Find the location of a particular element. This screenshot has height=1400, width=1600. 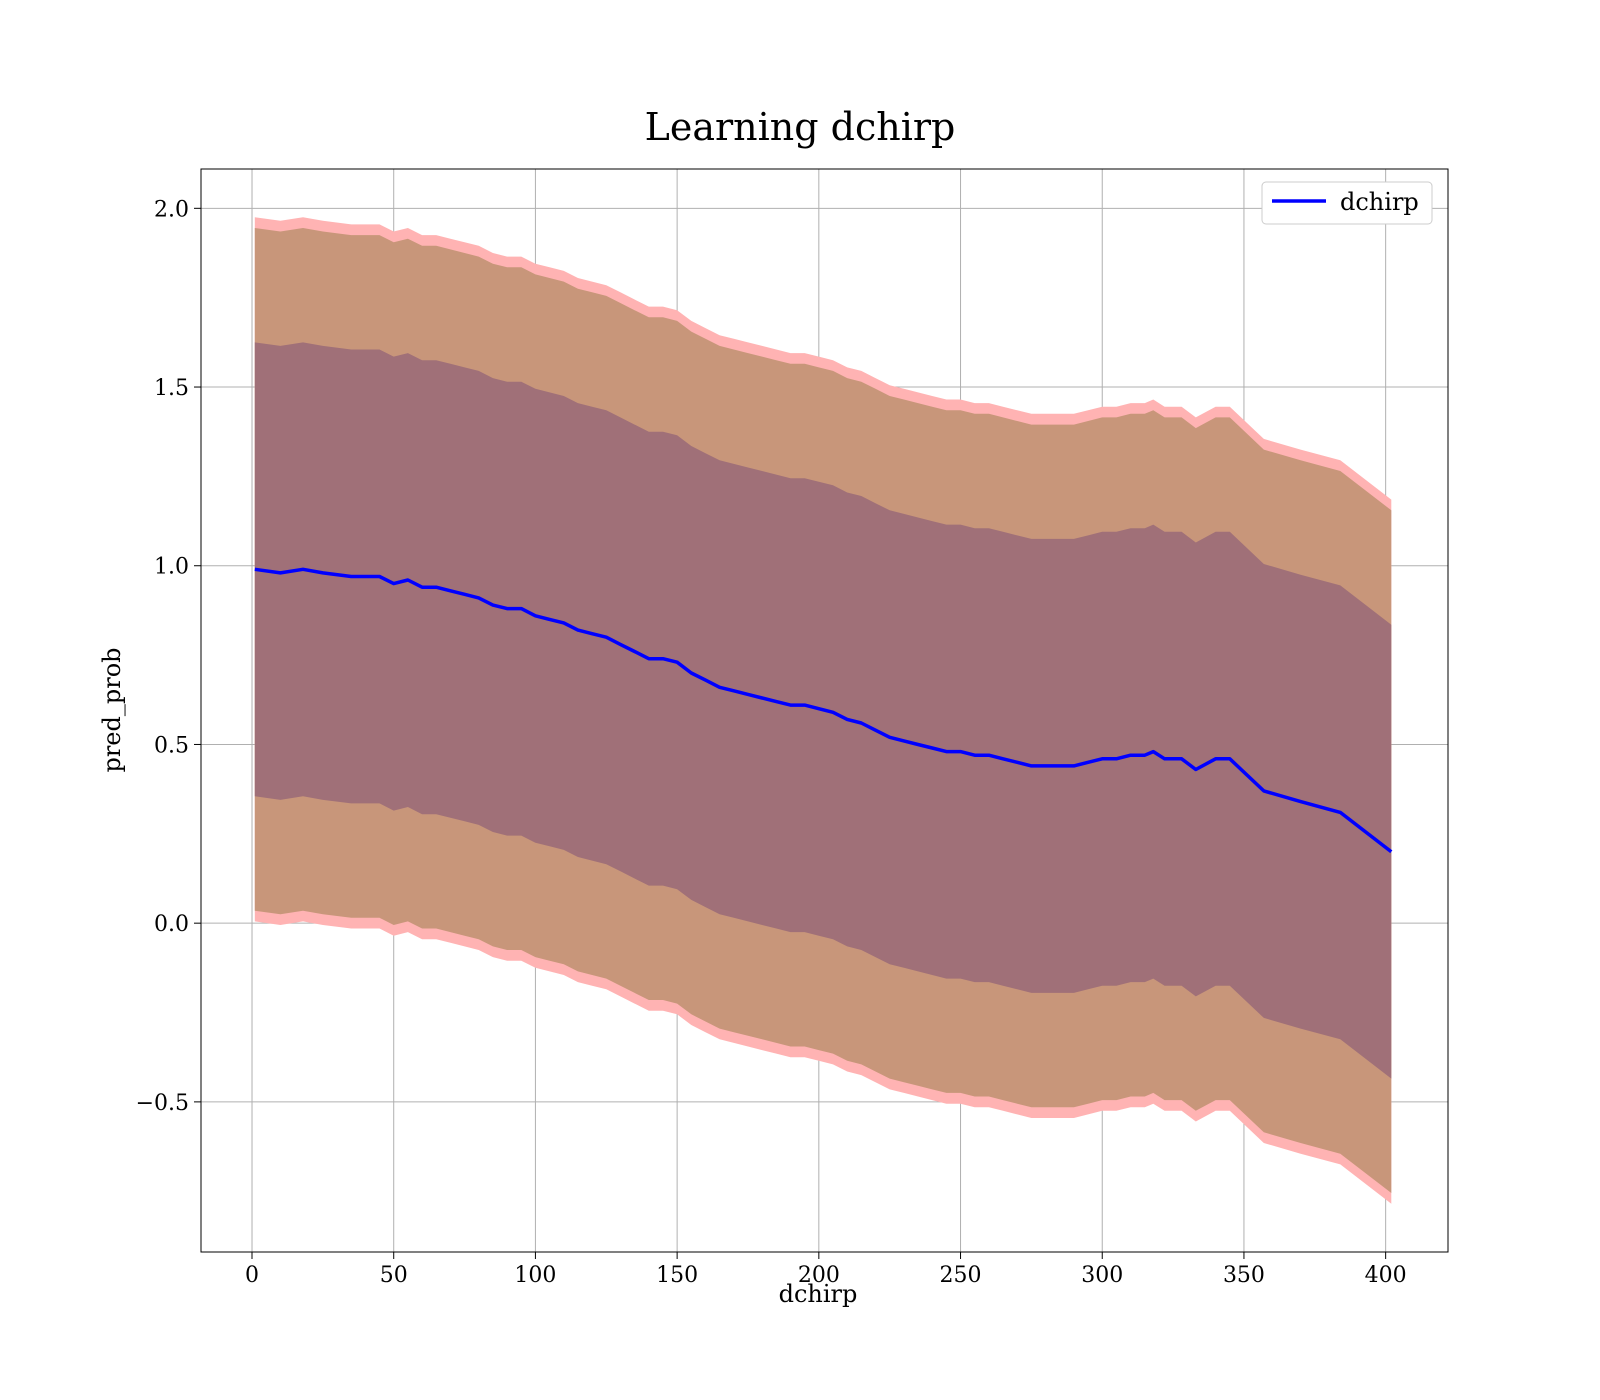

x-tick-label-200: 200 is located at coordinates (819, 1275).